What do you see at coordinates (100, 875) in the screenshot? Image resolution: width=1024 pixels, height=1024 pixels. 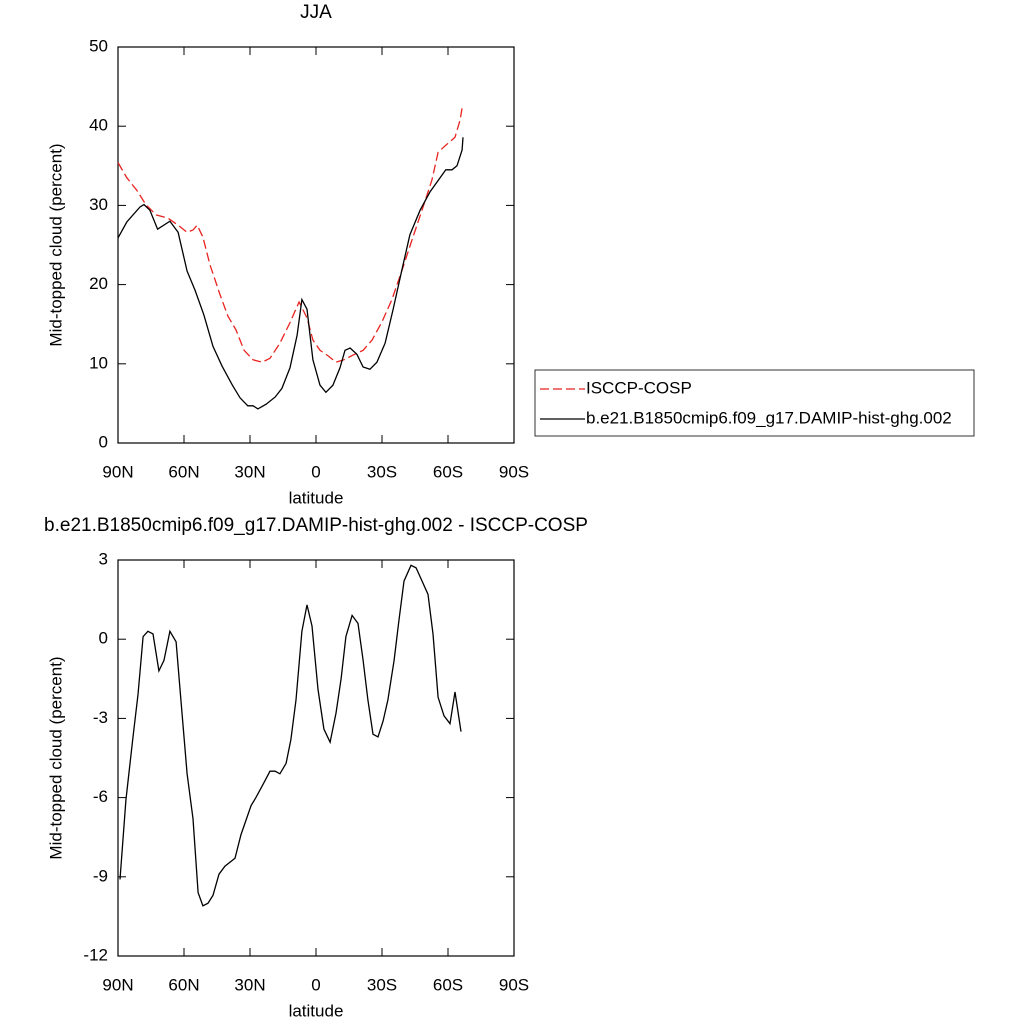 I see `y-tick-label: -9` at bounding box center [100, 875].